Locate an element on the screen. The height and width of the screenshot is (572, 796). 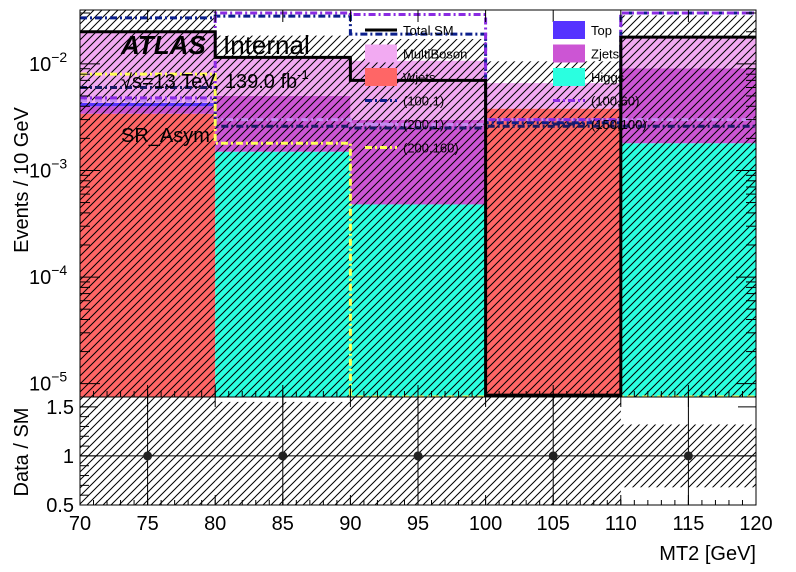
y-axis-title-main: Events / 10 GeV is located at coordinates (22, 180).